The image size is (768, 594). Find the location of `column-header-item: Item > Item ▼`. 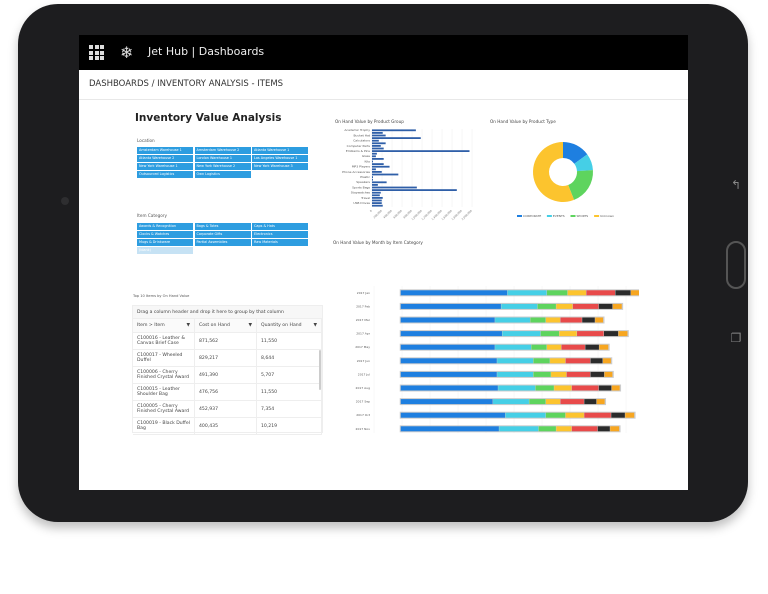

column-header-item: Item > Item ▼ is located at coordinates (164, 325).